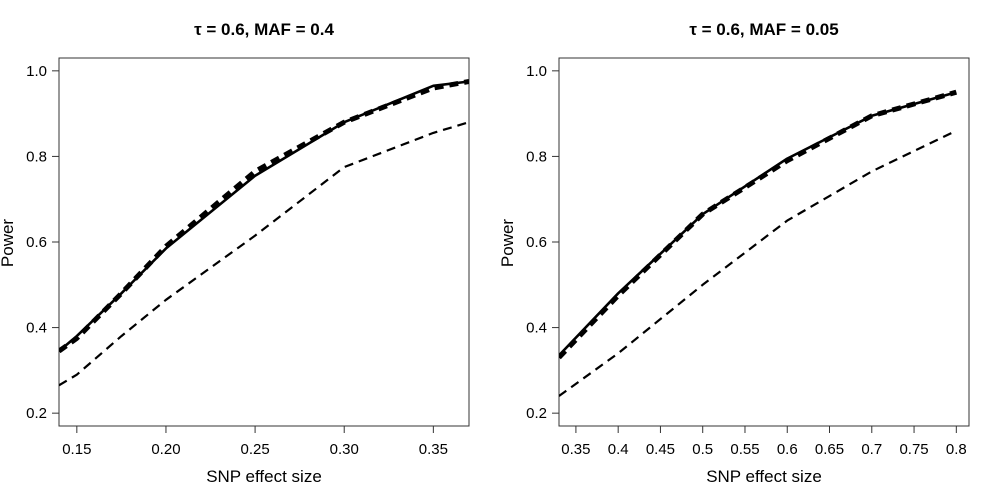 The image size is (1000, 500). Describe the element at coordinates (913, 449) in the screenshot. I see `x-tick-label: 0.75` at that location.